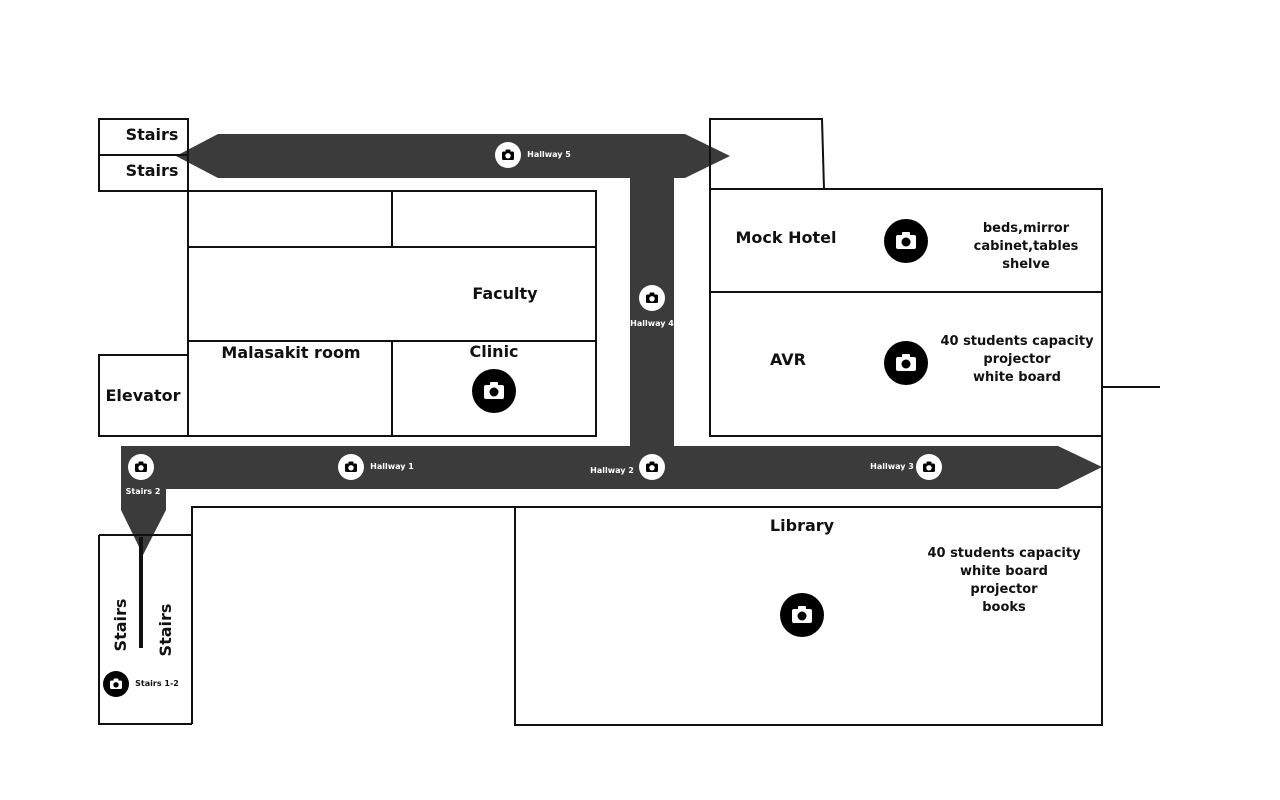 The image size is (1280, 800). Describe the element at coordinates (453, 156) in the screenshot. I see `hallway-5-corridor` at that location.